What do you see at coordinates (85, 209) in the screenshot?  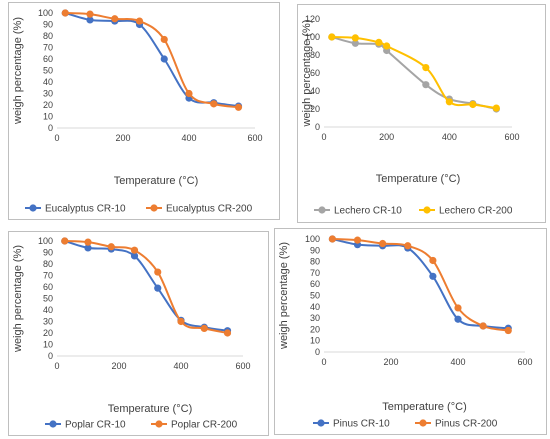 I see `legend-label-0: Eucalyptus CR-10` at bounding box center [85, 209].